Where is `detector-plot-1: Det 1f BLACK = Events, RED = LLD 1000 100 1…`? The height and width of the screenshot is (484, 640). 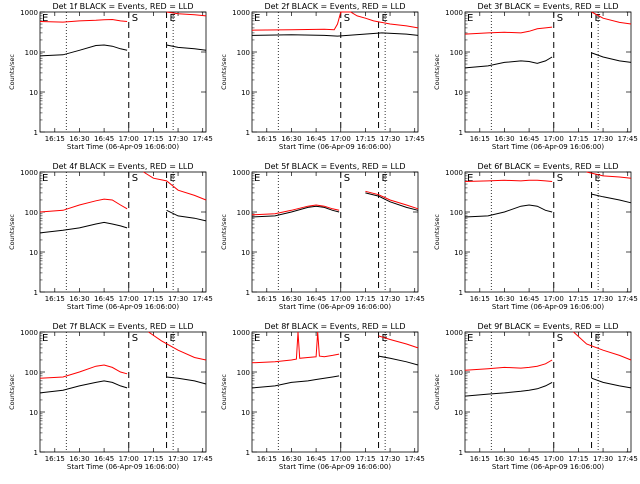 detector-plot-1: Det 1f BLACK = Events, RED = LLD 1000 100 1… is located at coordinates (110, 76).